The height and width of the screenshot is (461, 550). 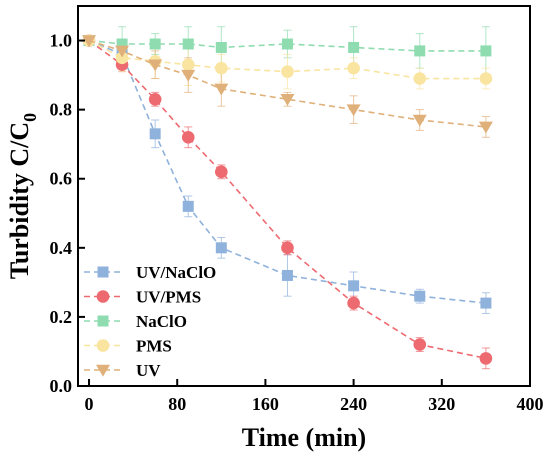 I want to click on x-axis-title: Time (min), so click(x=304, y=437).